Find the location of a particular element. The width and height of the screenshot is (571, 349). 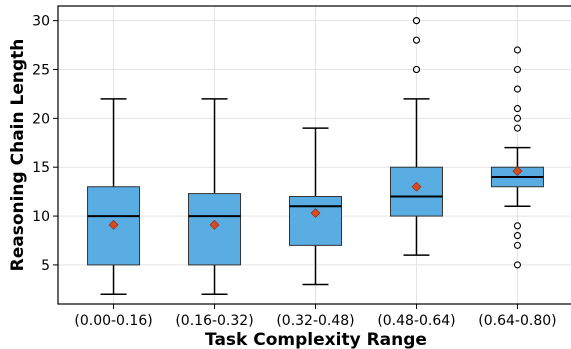

y-axis-label: Reasoning Chain Length is located at coordinates (18, 155).